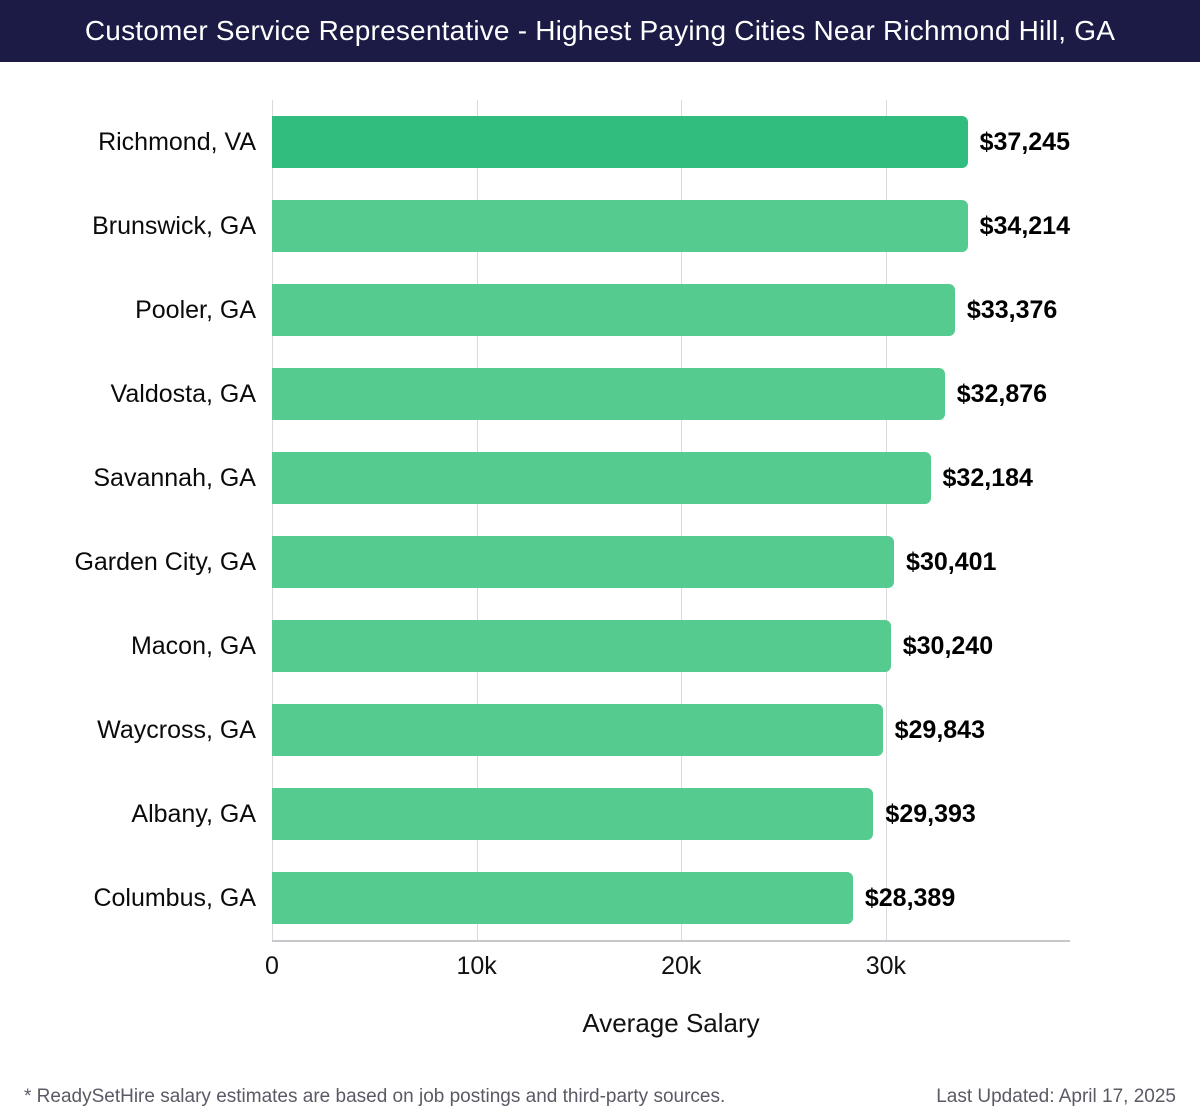  I want to click on x-axis-ticks: 0 10k 20k 30k, so click(667, 964).